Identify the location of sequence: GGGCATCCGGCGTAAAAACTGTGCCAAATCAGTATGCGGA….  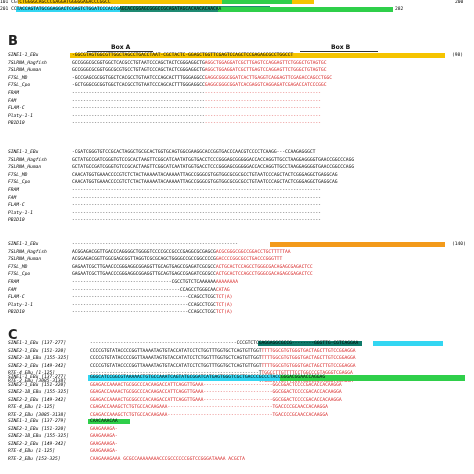
(208, 377).